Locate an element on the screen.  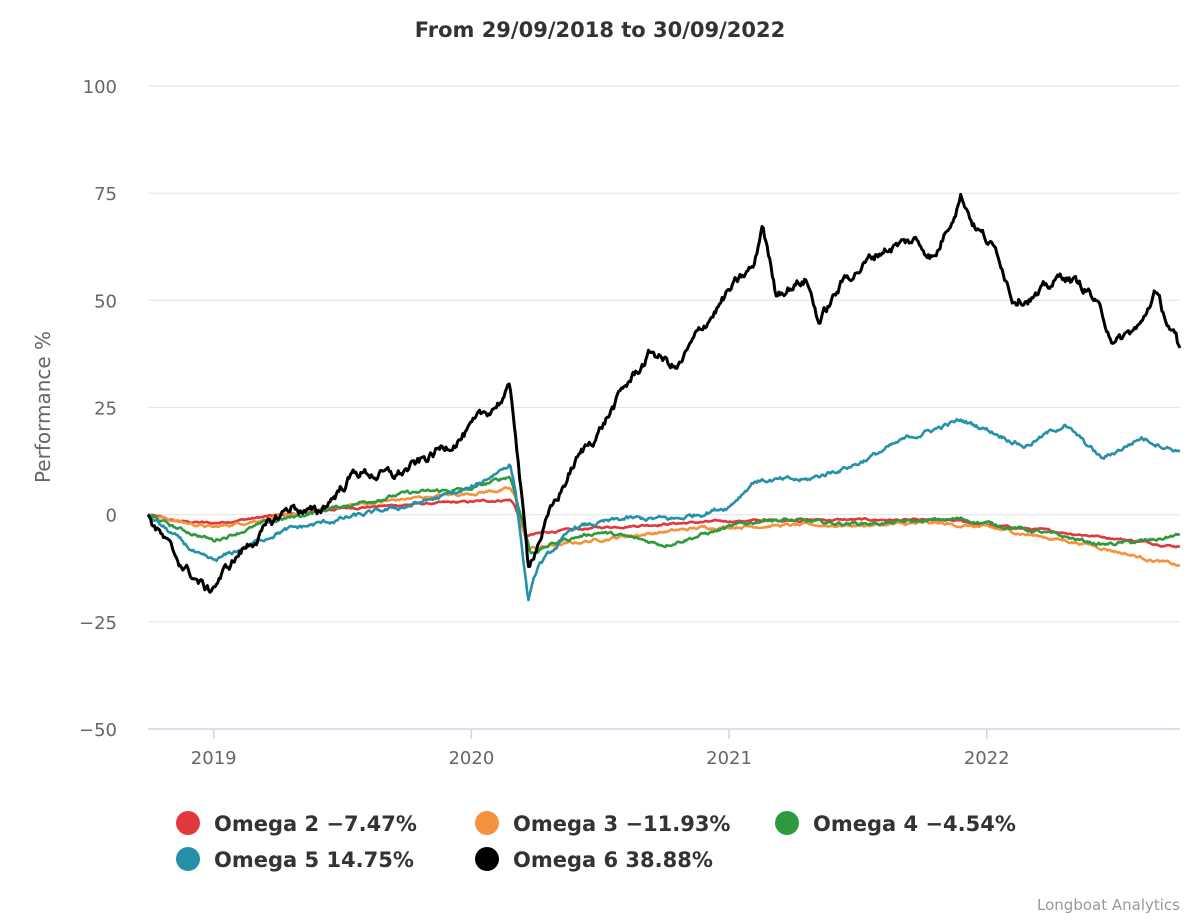
legend-label: Omega 3 −11.93% is located at coordinates (621, 824).